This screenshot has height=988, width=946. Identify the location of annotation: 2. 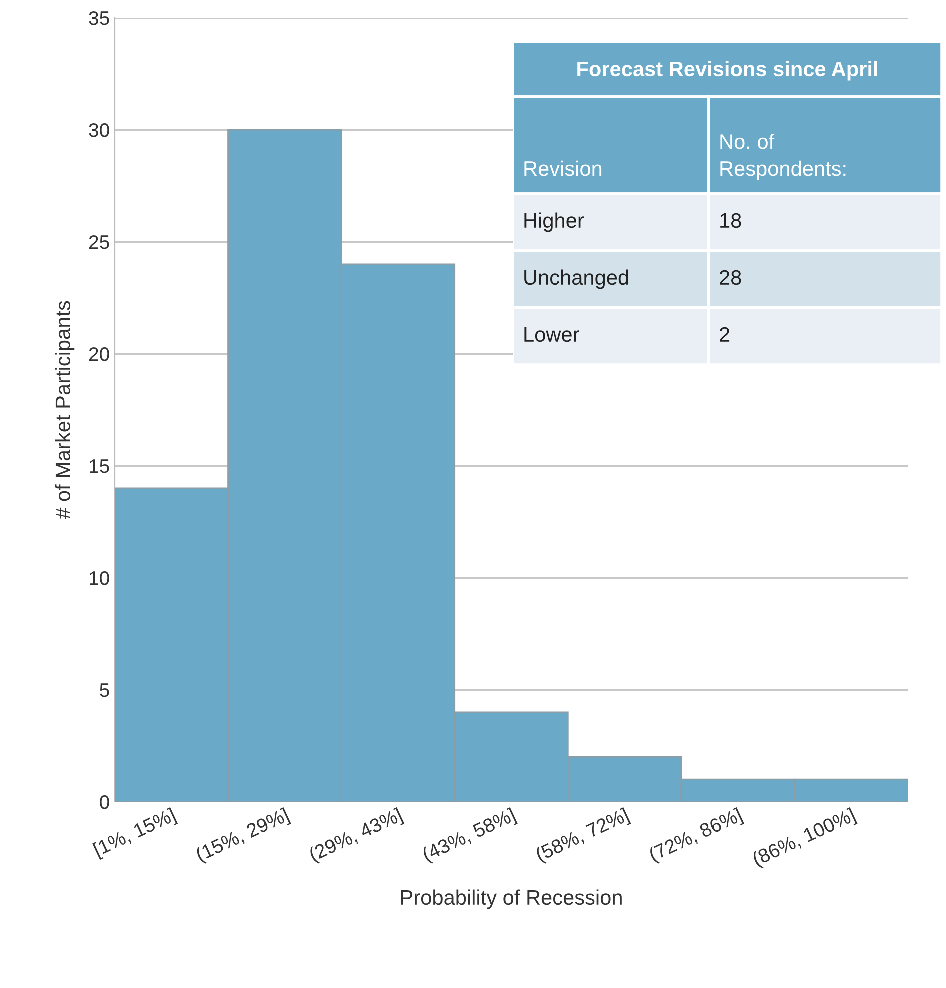
(725, 334).